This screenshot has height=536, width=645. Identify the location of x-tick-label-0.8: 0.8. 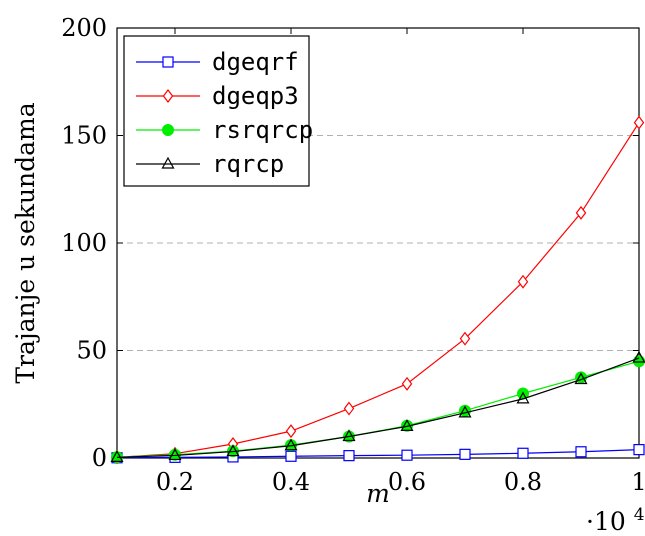
(523, 482).